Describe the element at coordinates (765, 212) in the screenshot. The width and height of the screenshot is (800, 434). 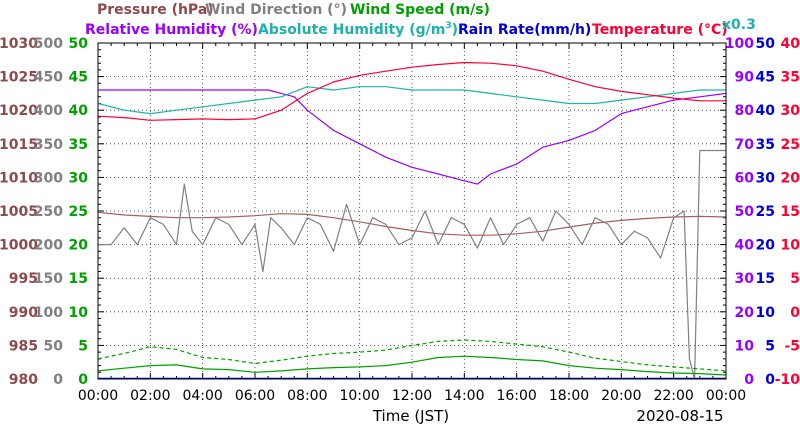
I see `y-tick-label-rain: 25` at that location.